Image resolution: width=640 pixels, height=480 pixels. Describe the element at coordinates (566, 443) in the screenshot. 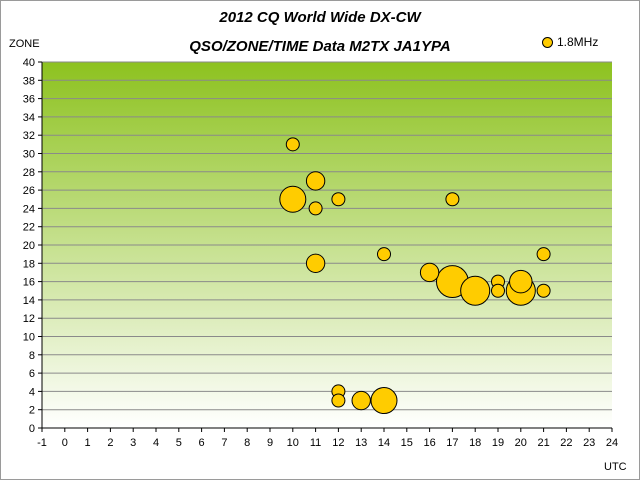

I see `x-tick-label: 22` at that location.